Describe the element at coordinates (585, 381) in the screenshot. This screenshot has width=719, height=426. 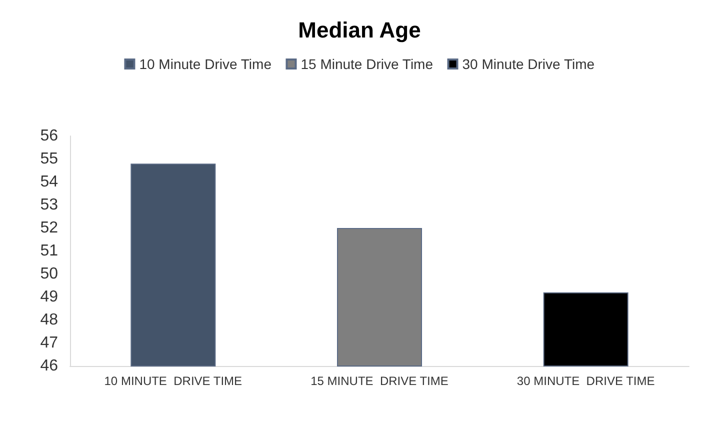
I see `x-tick-label: 30 MINUTE DRIVE TIME` at that location.